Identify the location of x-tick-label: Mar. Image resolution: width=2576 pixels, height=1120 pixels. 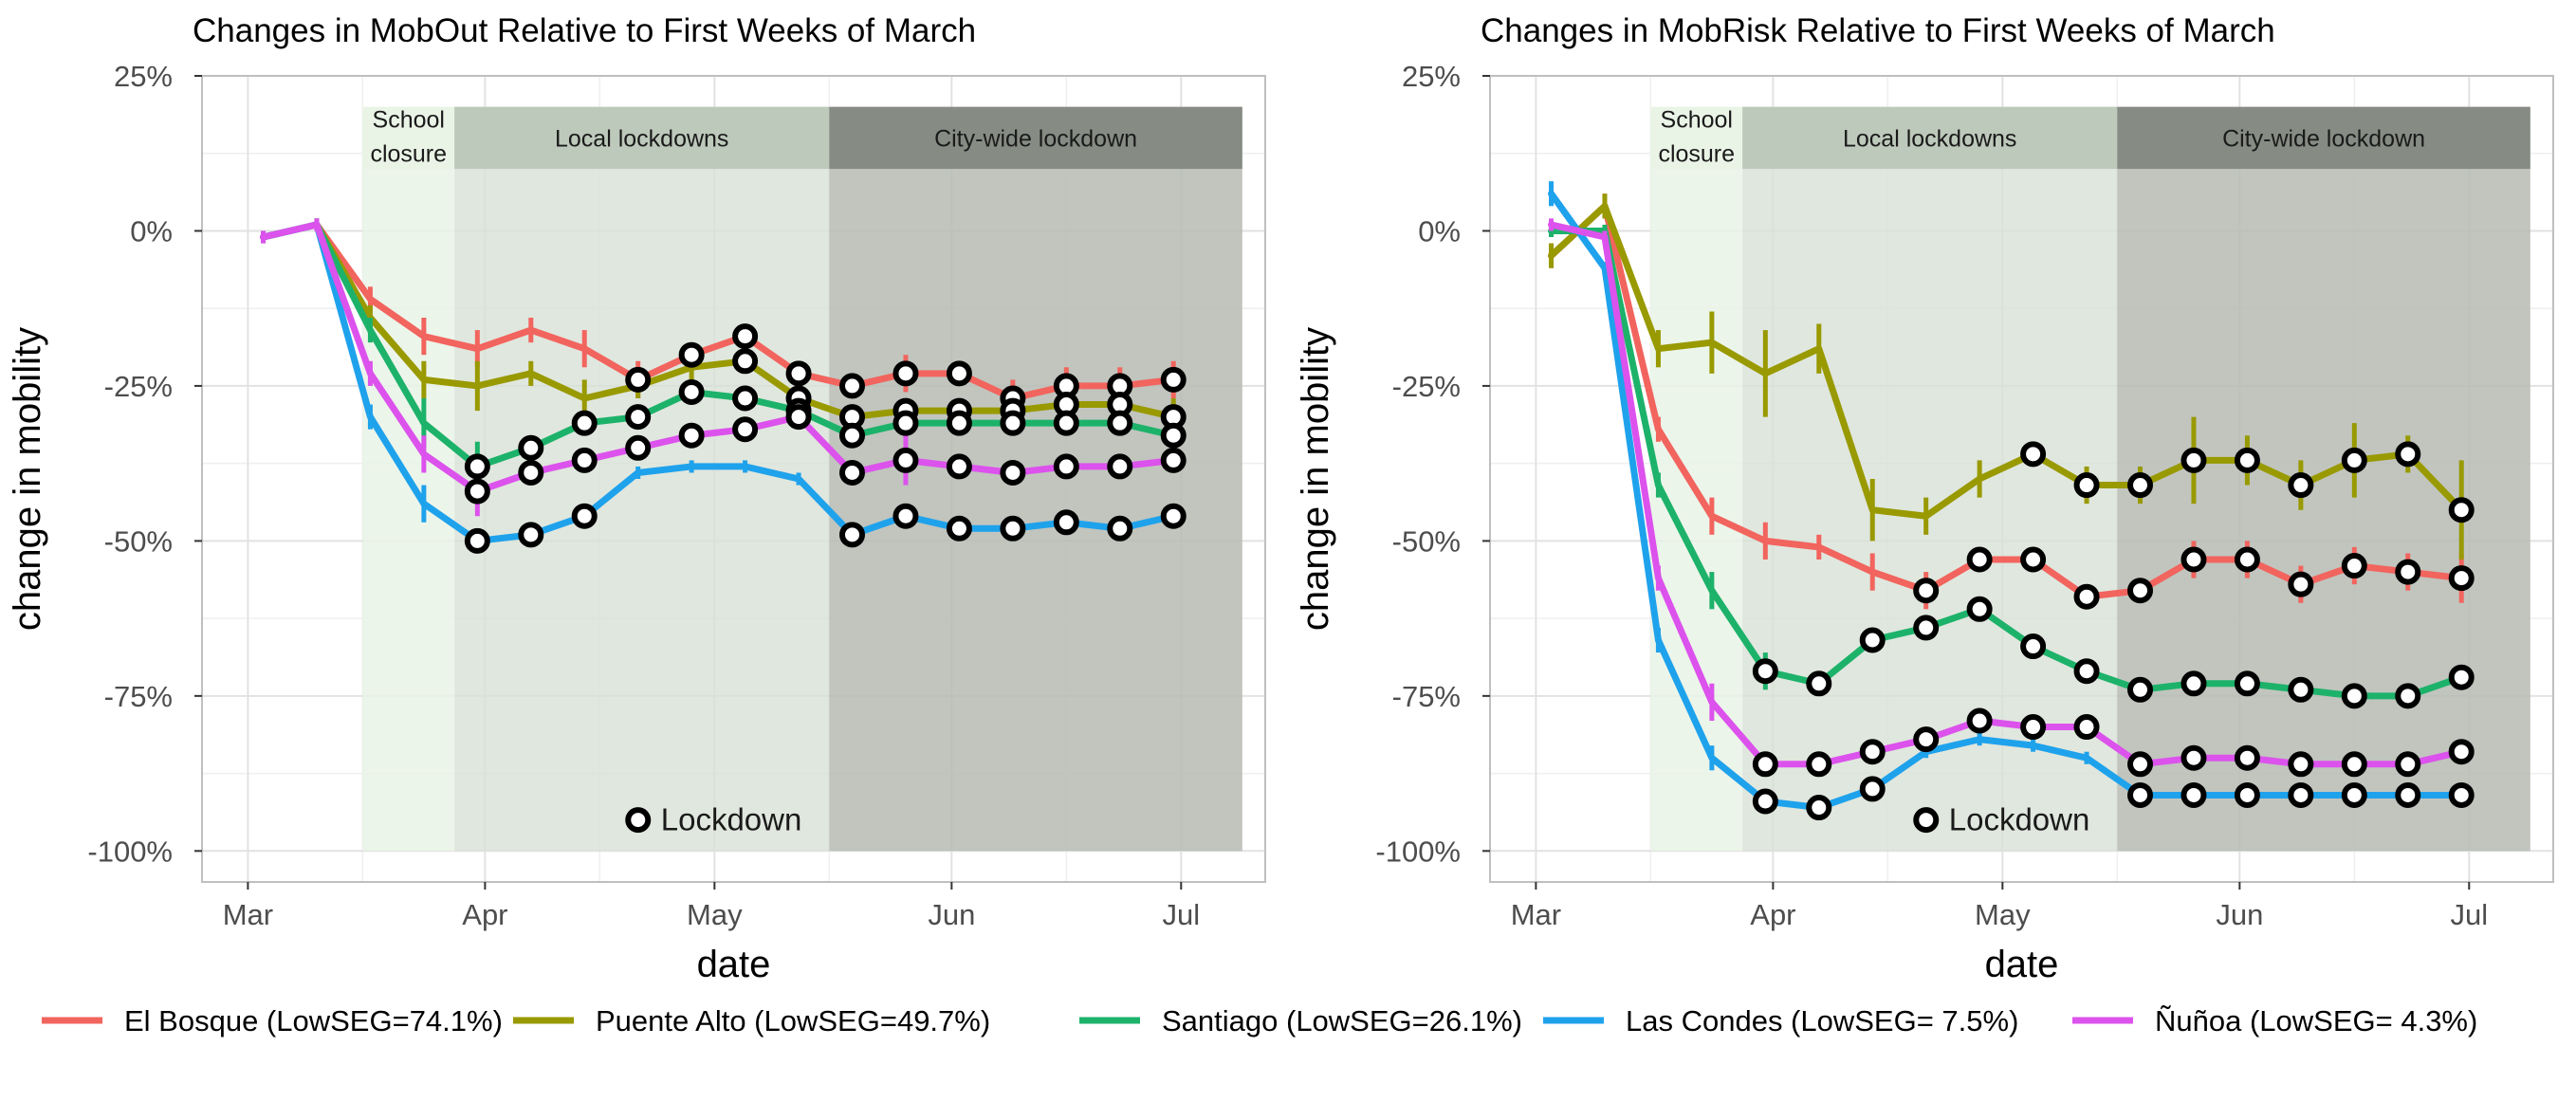
(1536, 914).